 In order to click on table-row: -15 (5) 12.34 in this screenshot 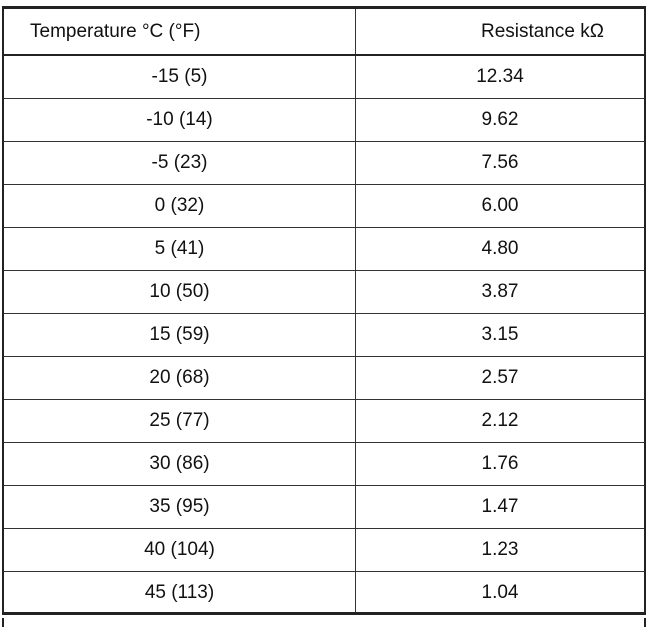, I will do `click(324, 77)`.